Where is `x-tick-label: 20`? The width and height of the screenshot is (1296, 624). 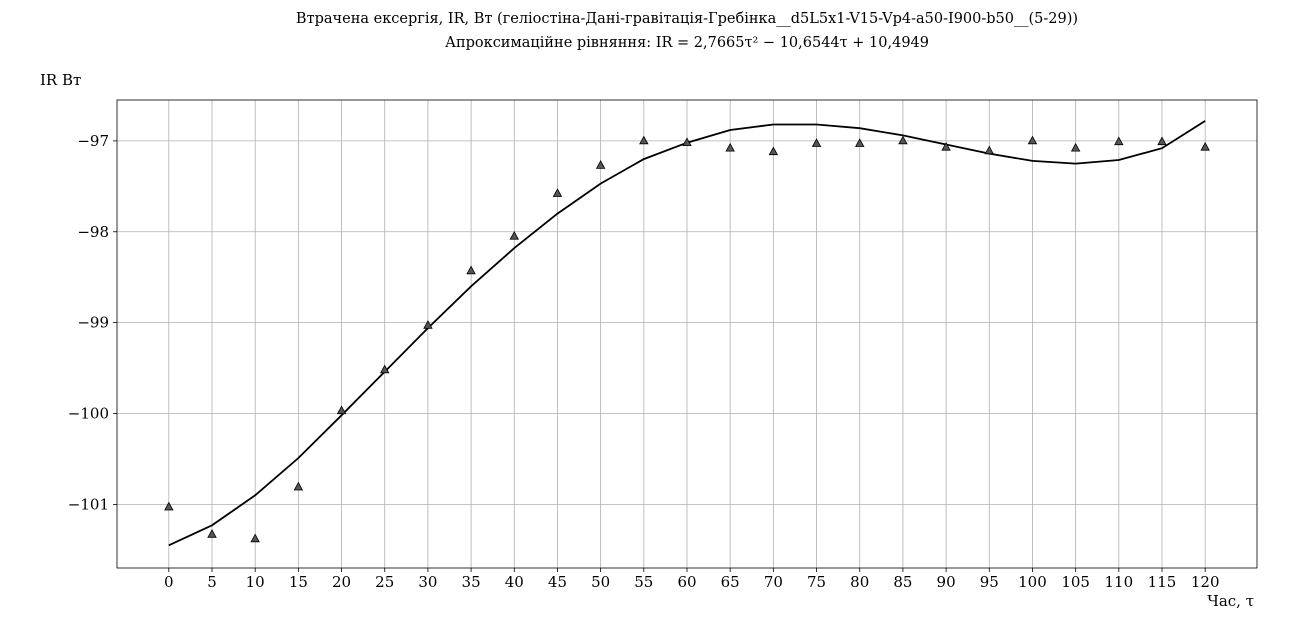
x-tick-label: 20 is located at coordinates (341, 582).